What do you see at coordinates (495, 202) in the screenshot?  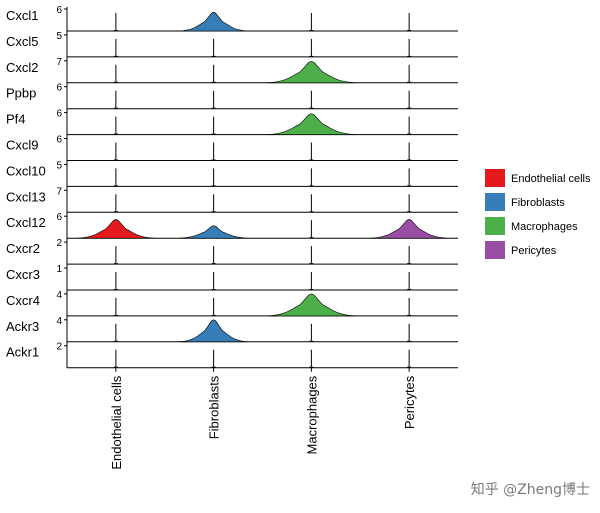 I see `legend-swatch-fibroblasts` at bounding box center [495, 202].